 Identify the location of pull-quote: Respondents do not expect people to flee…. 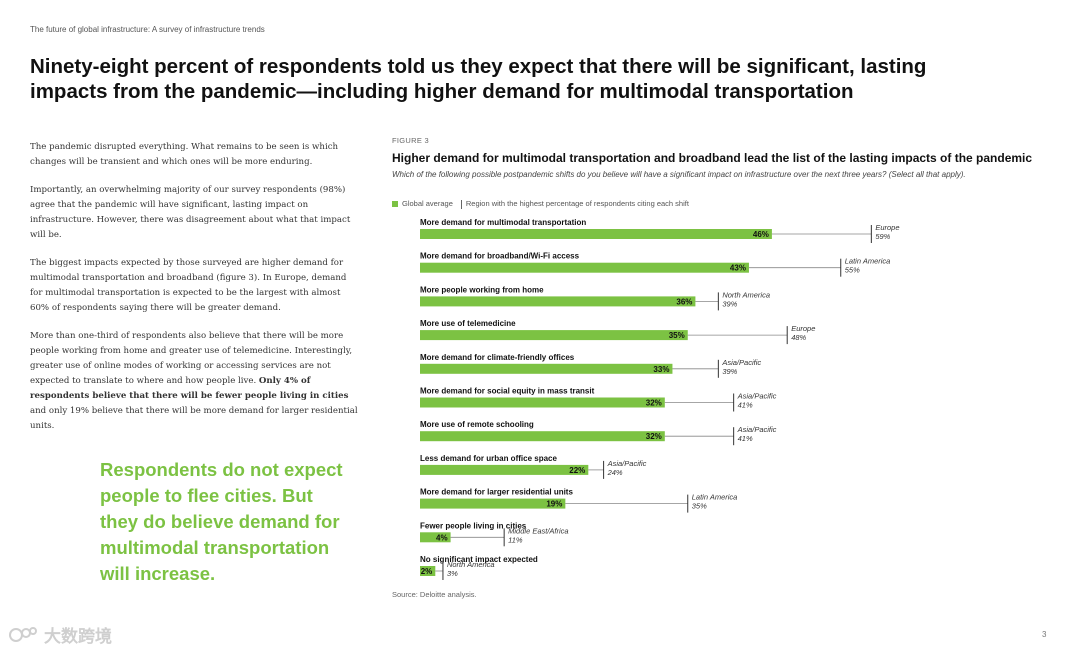
(221, 521).